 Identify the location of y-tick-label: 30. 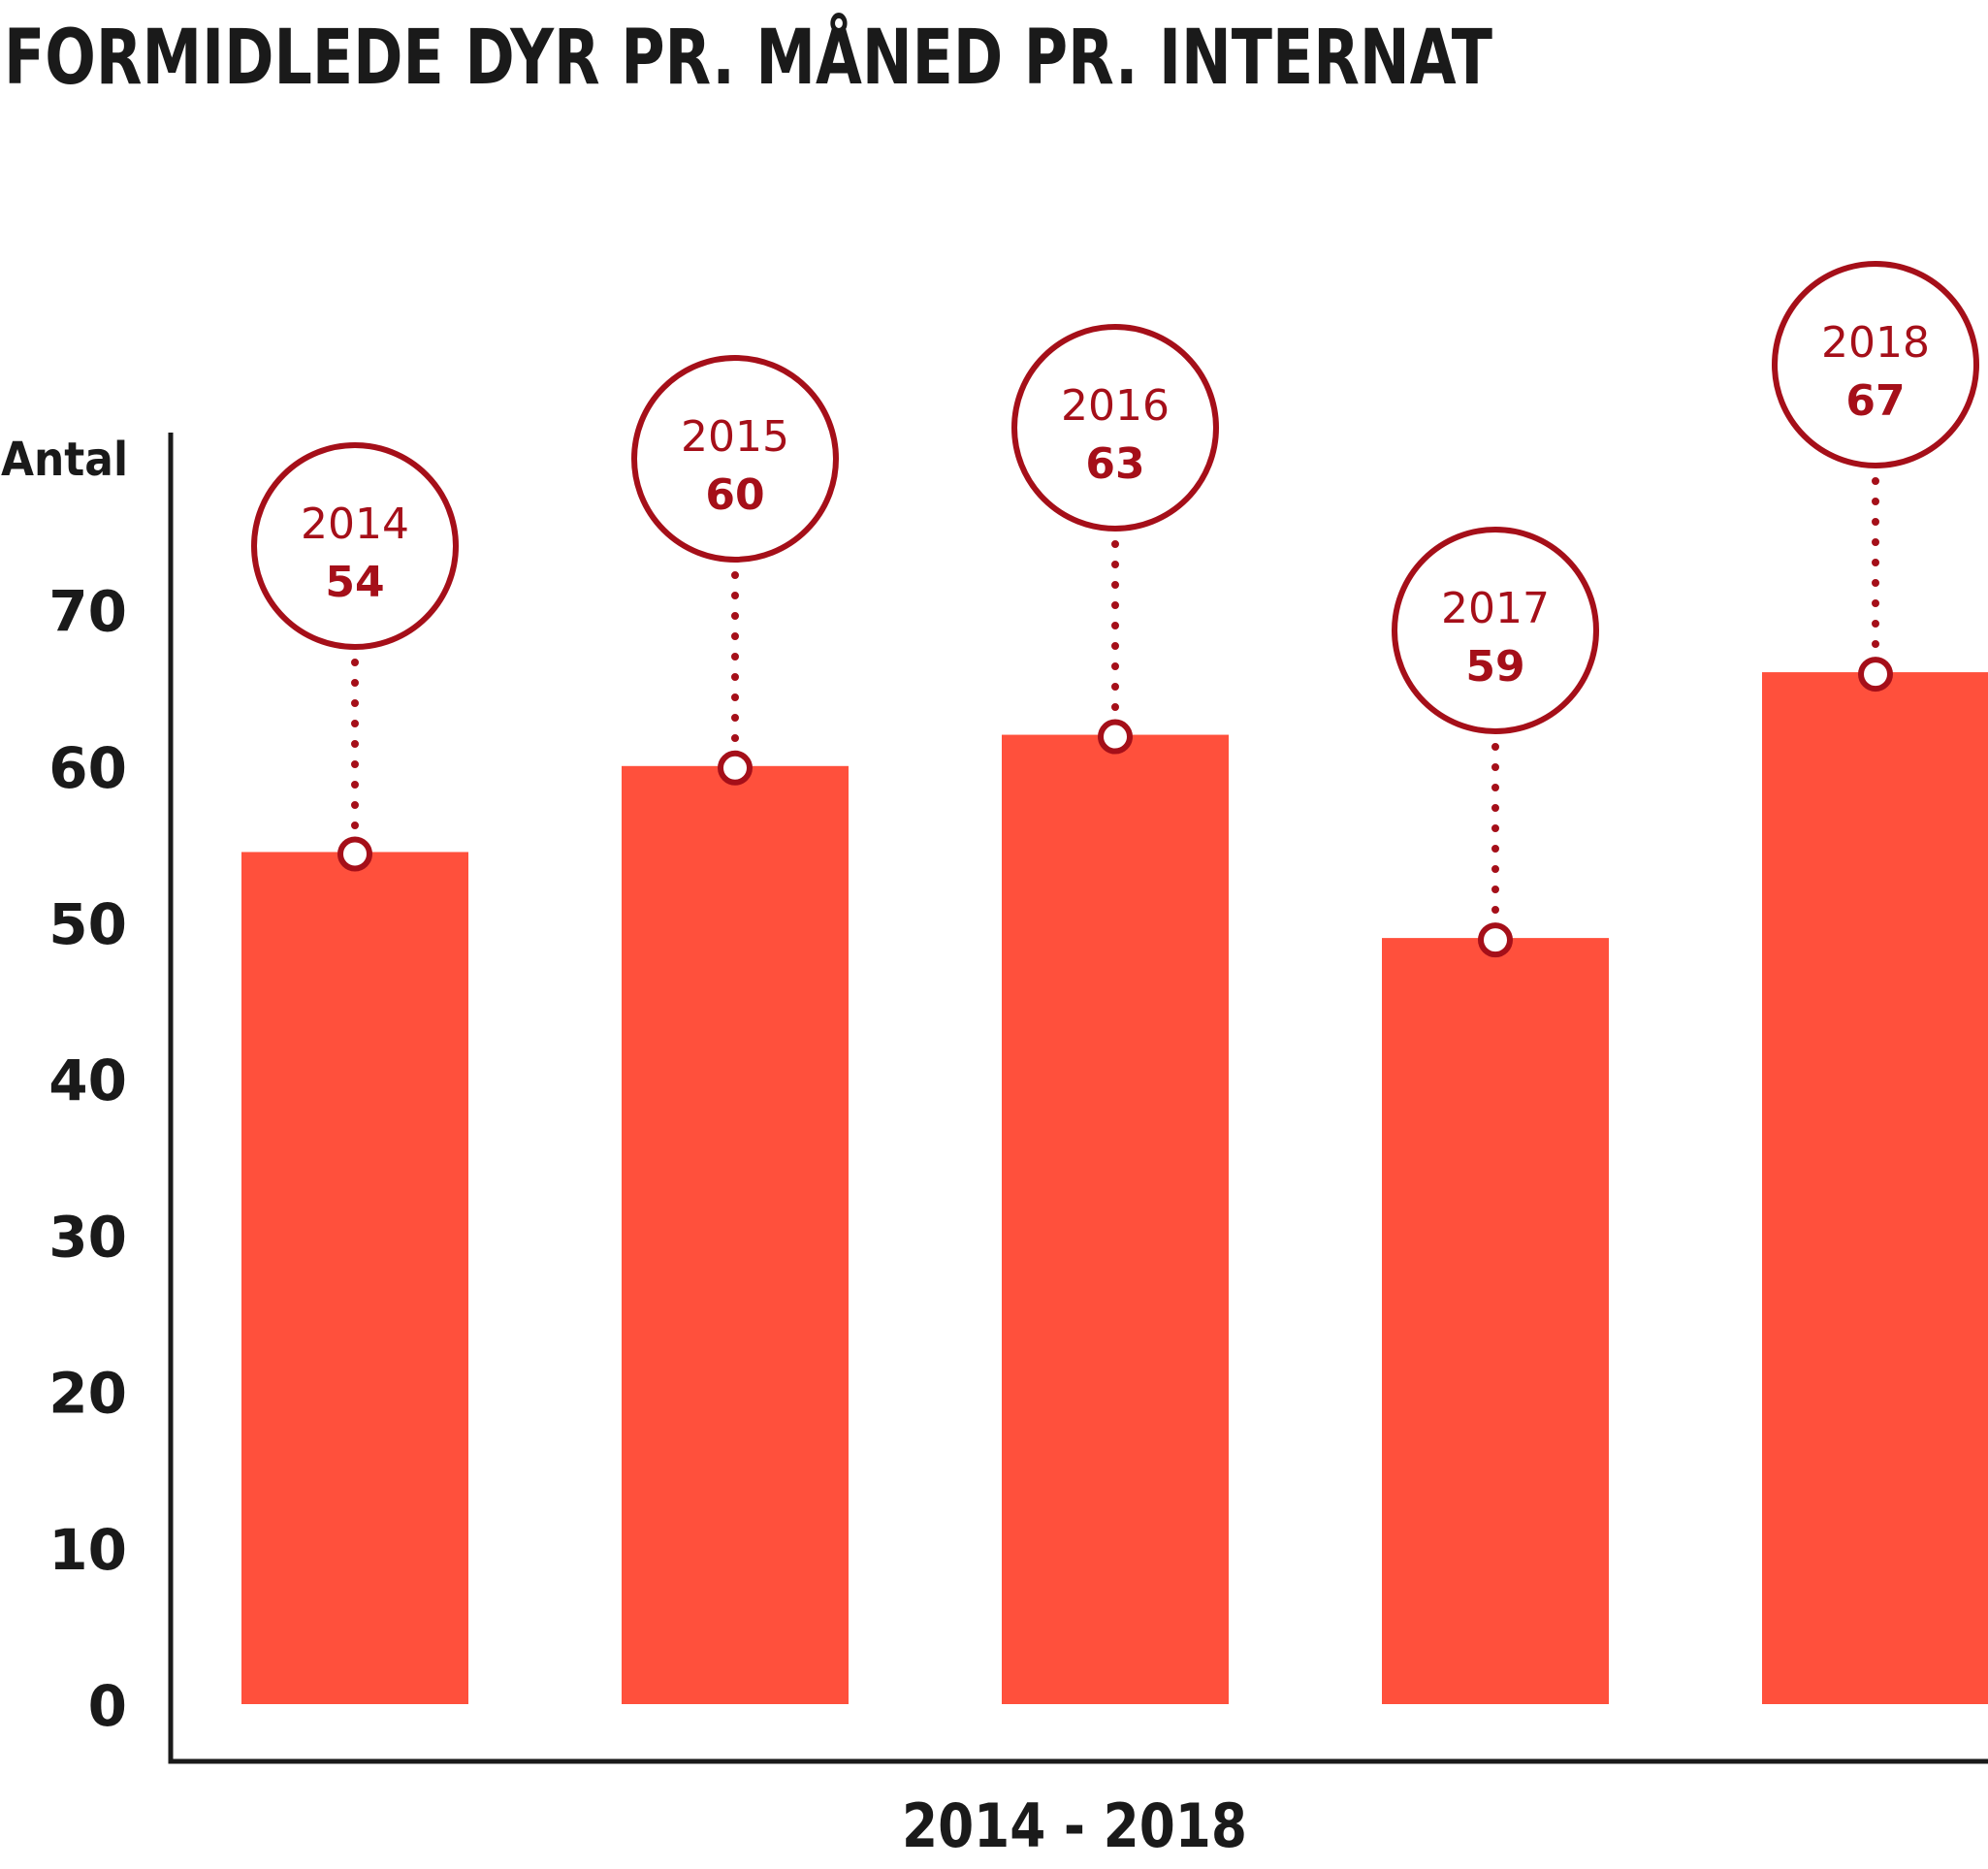
(87, 1237).